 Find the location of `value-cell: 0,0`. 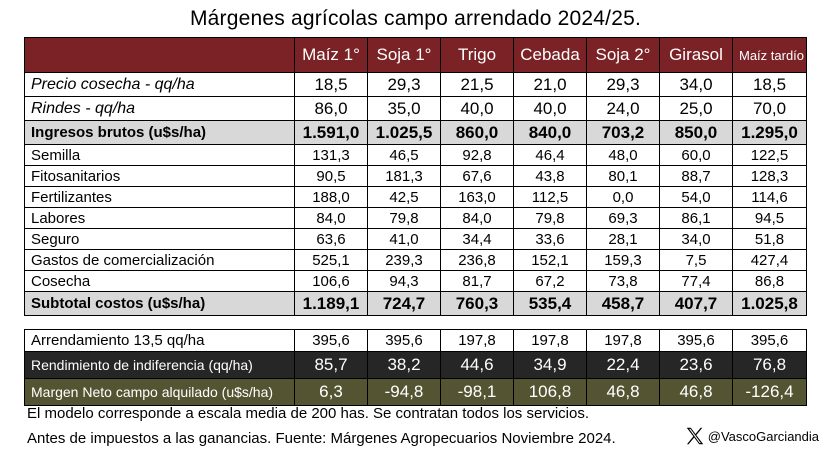

value-cell: 0,0 is located at coordinates (623, 197).